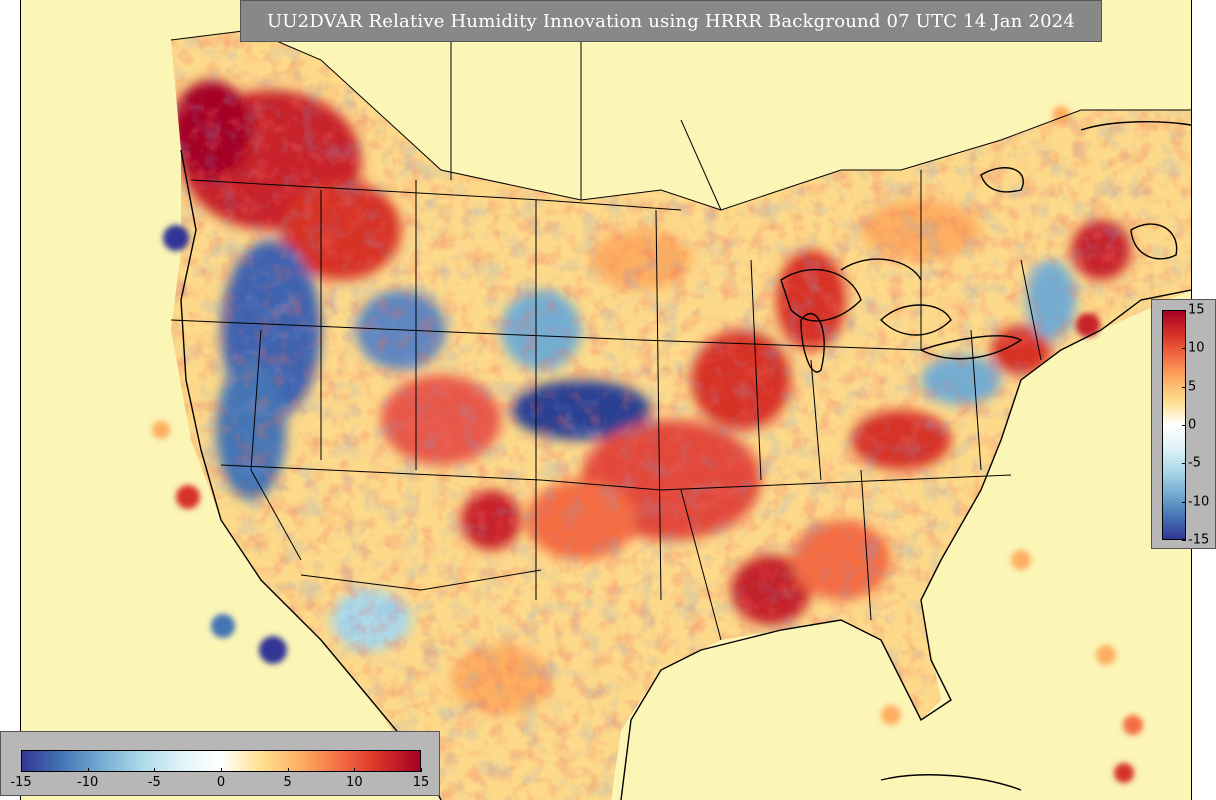 The width and height of the screenshot is (1216, 800). Describe the element at coordinates (287, 782) in the screenshot. I see `horizontal-colorbar-tick-label: 5` at that location.